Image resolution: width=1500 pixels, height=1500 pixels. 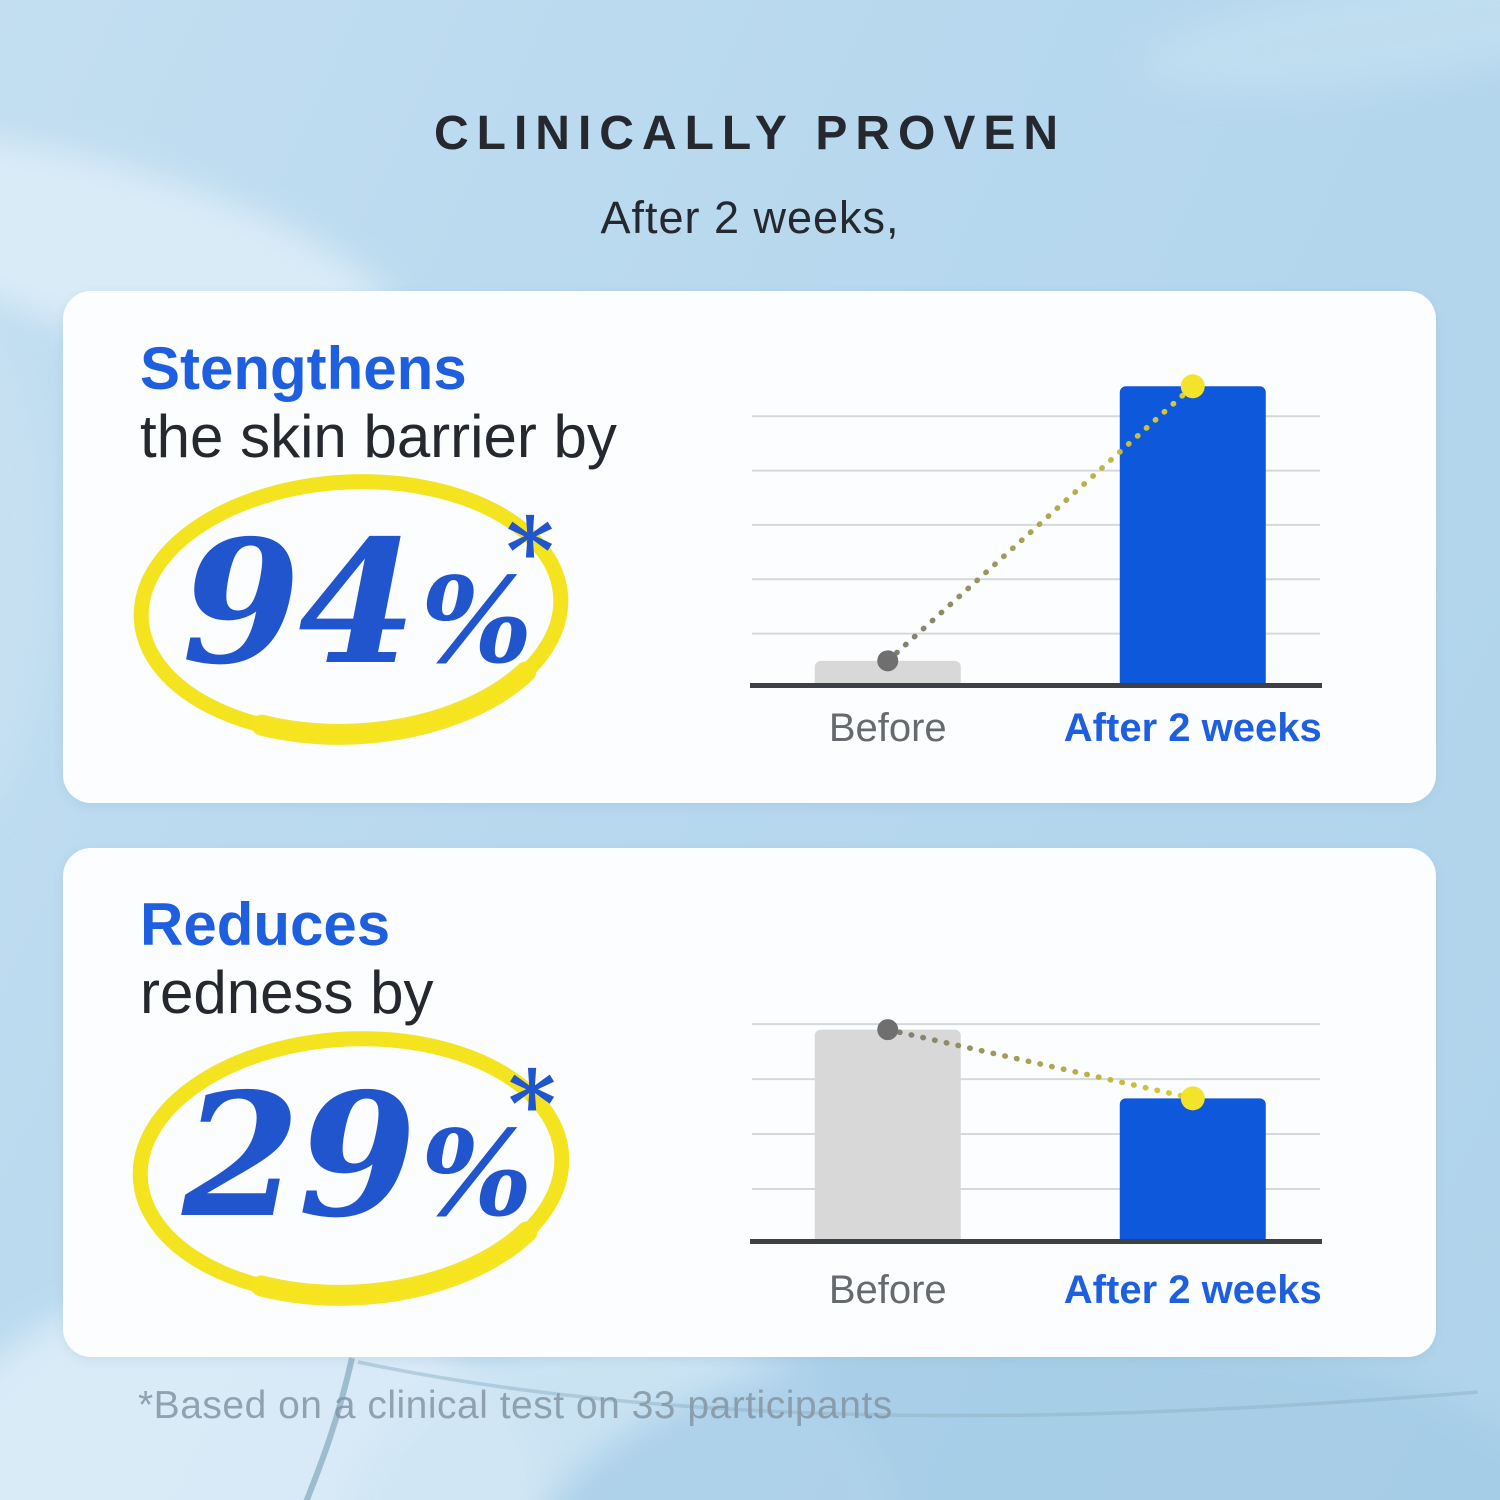 What do you see at coordinates (750, 133) in the screenshot?
I see `page-title: CLINICALLY PROVEN` at bounding box center [750, 133].